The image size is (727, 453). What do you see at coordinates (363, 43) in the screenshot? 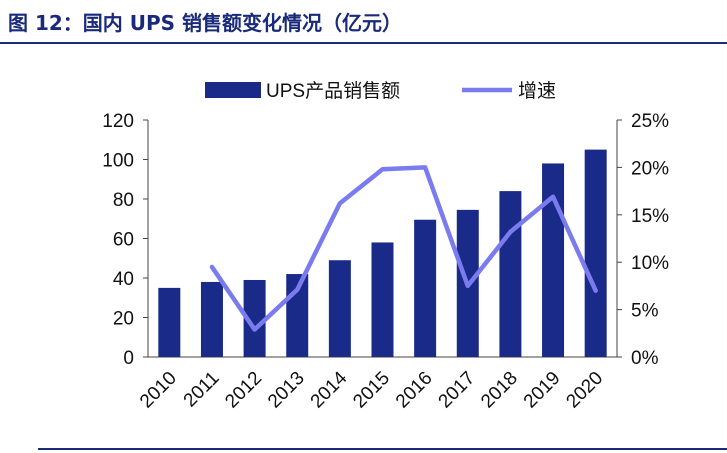
I see `title-rule` at bounding box center [363, 43].